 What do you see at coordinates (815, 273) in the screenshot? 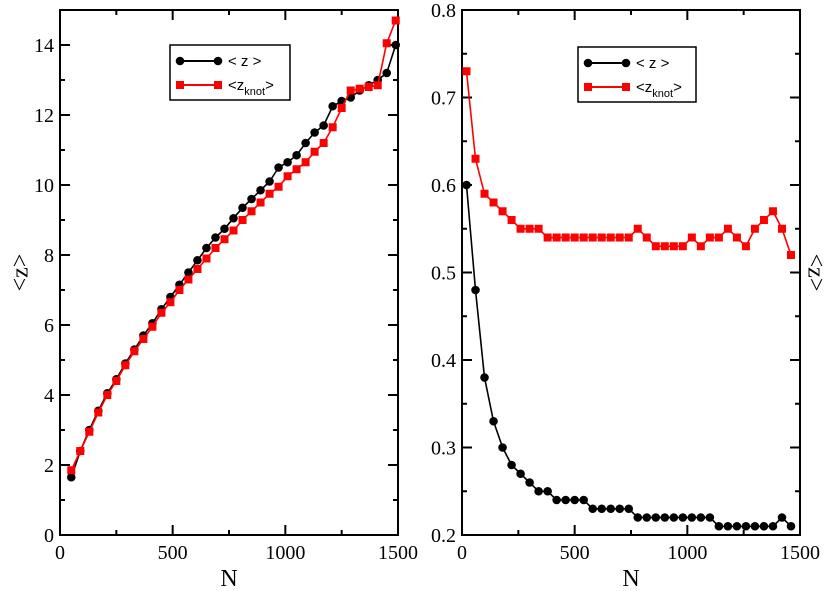
I see `y-axis-title: <z>` at bounding box center [815, 273].